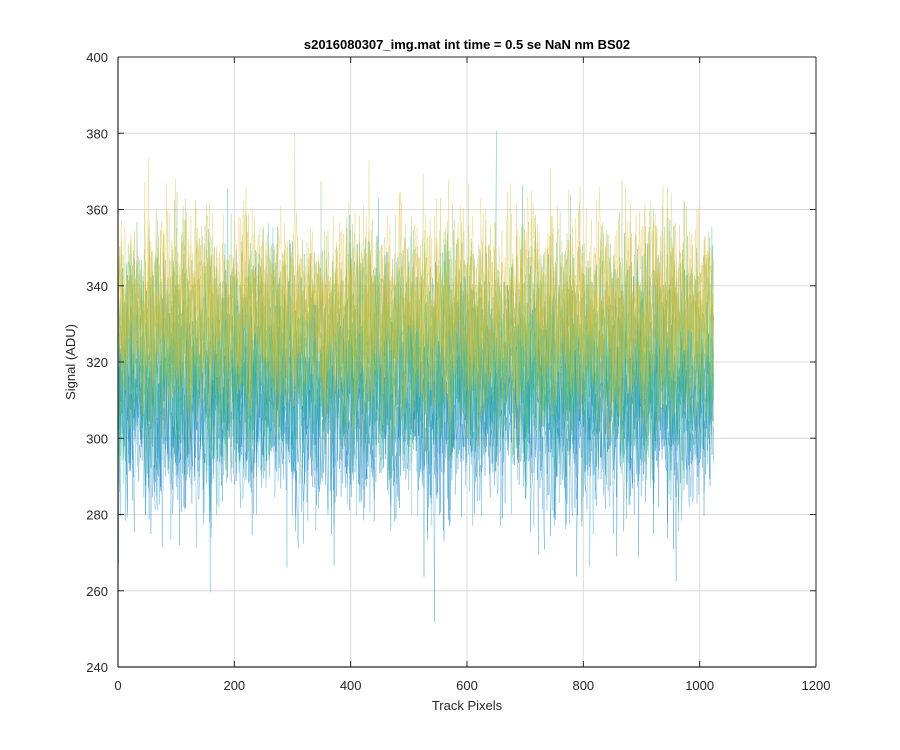 This screenshot has height=750, width=900. Describe the element at coordinates (699, 685) in the screenshot. I see `x-tick-label: 1000` at that location.